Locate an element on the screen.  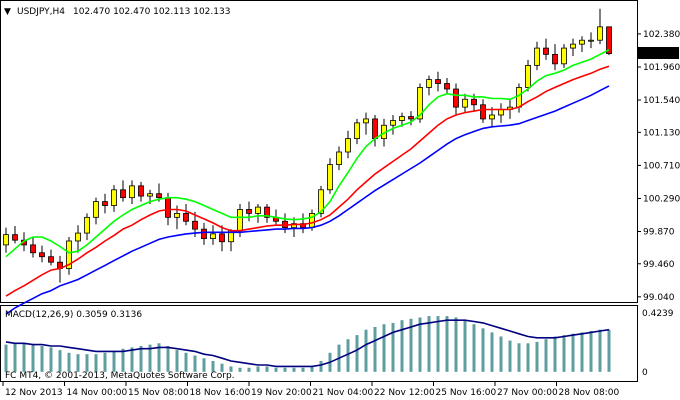
time-tick-label: 14 Nov 00:00 is located at coordinates (97, 393).